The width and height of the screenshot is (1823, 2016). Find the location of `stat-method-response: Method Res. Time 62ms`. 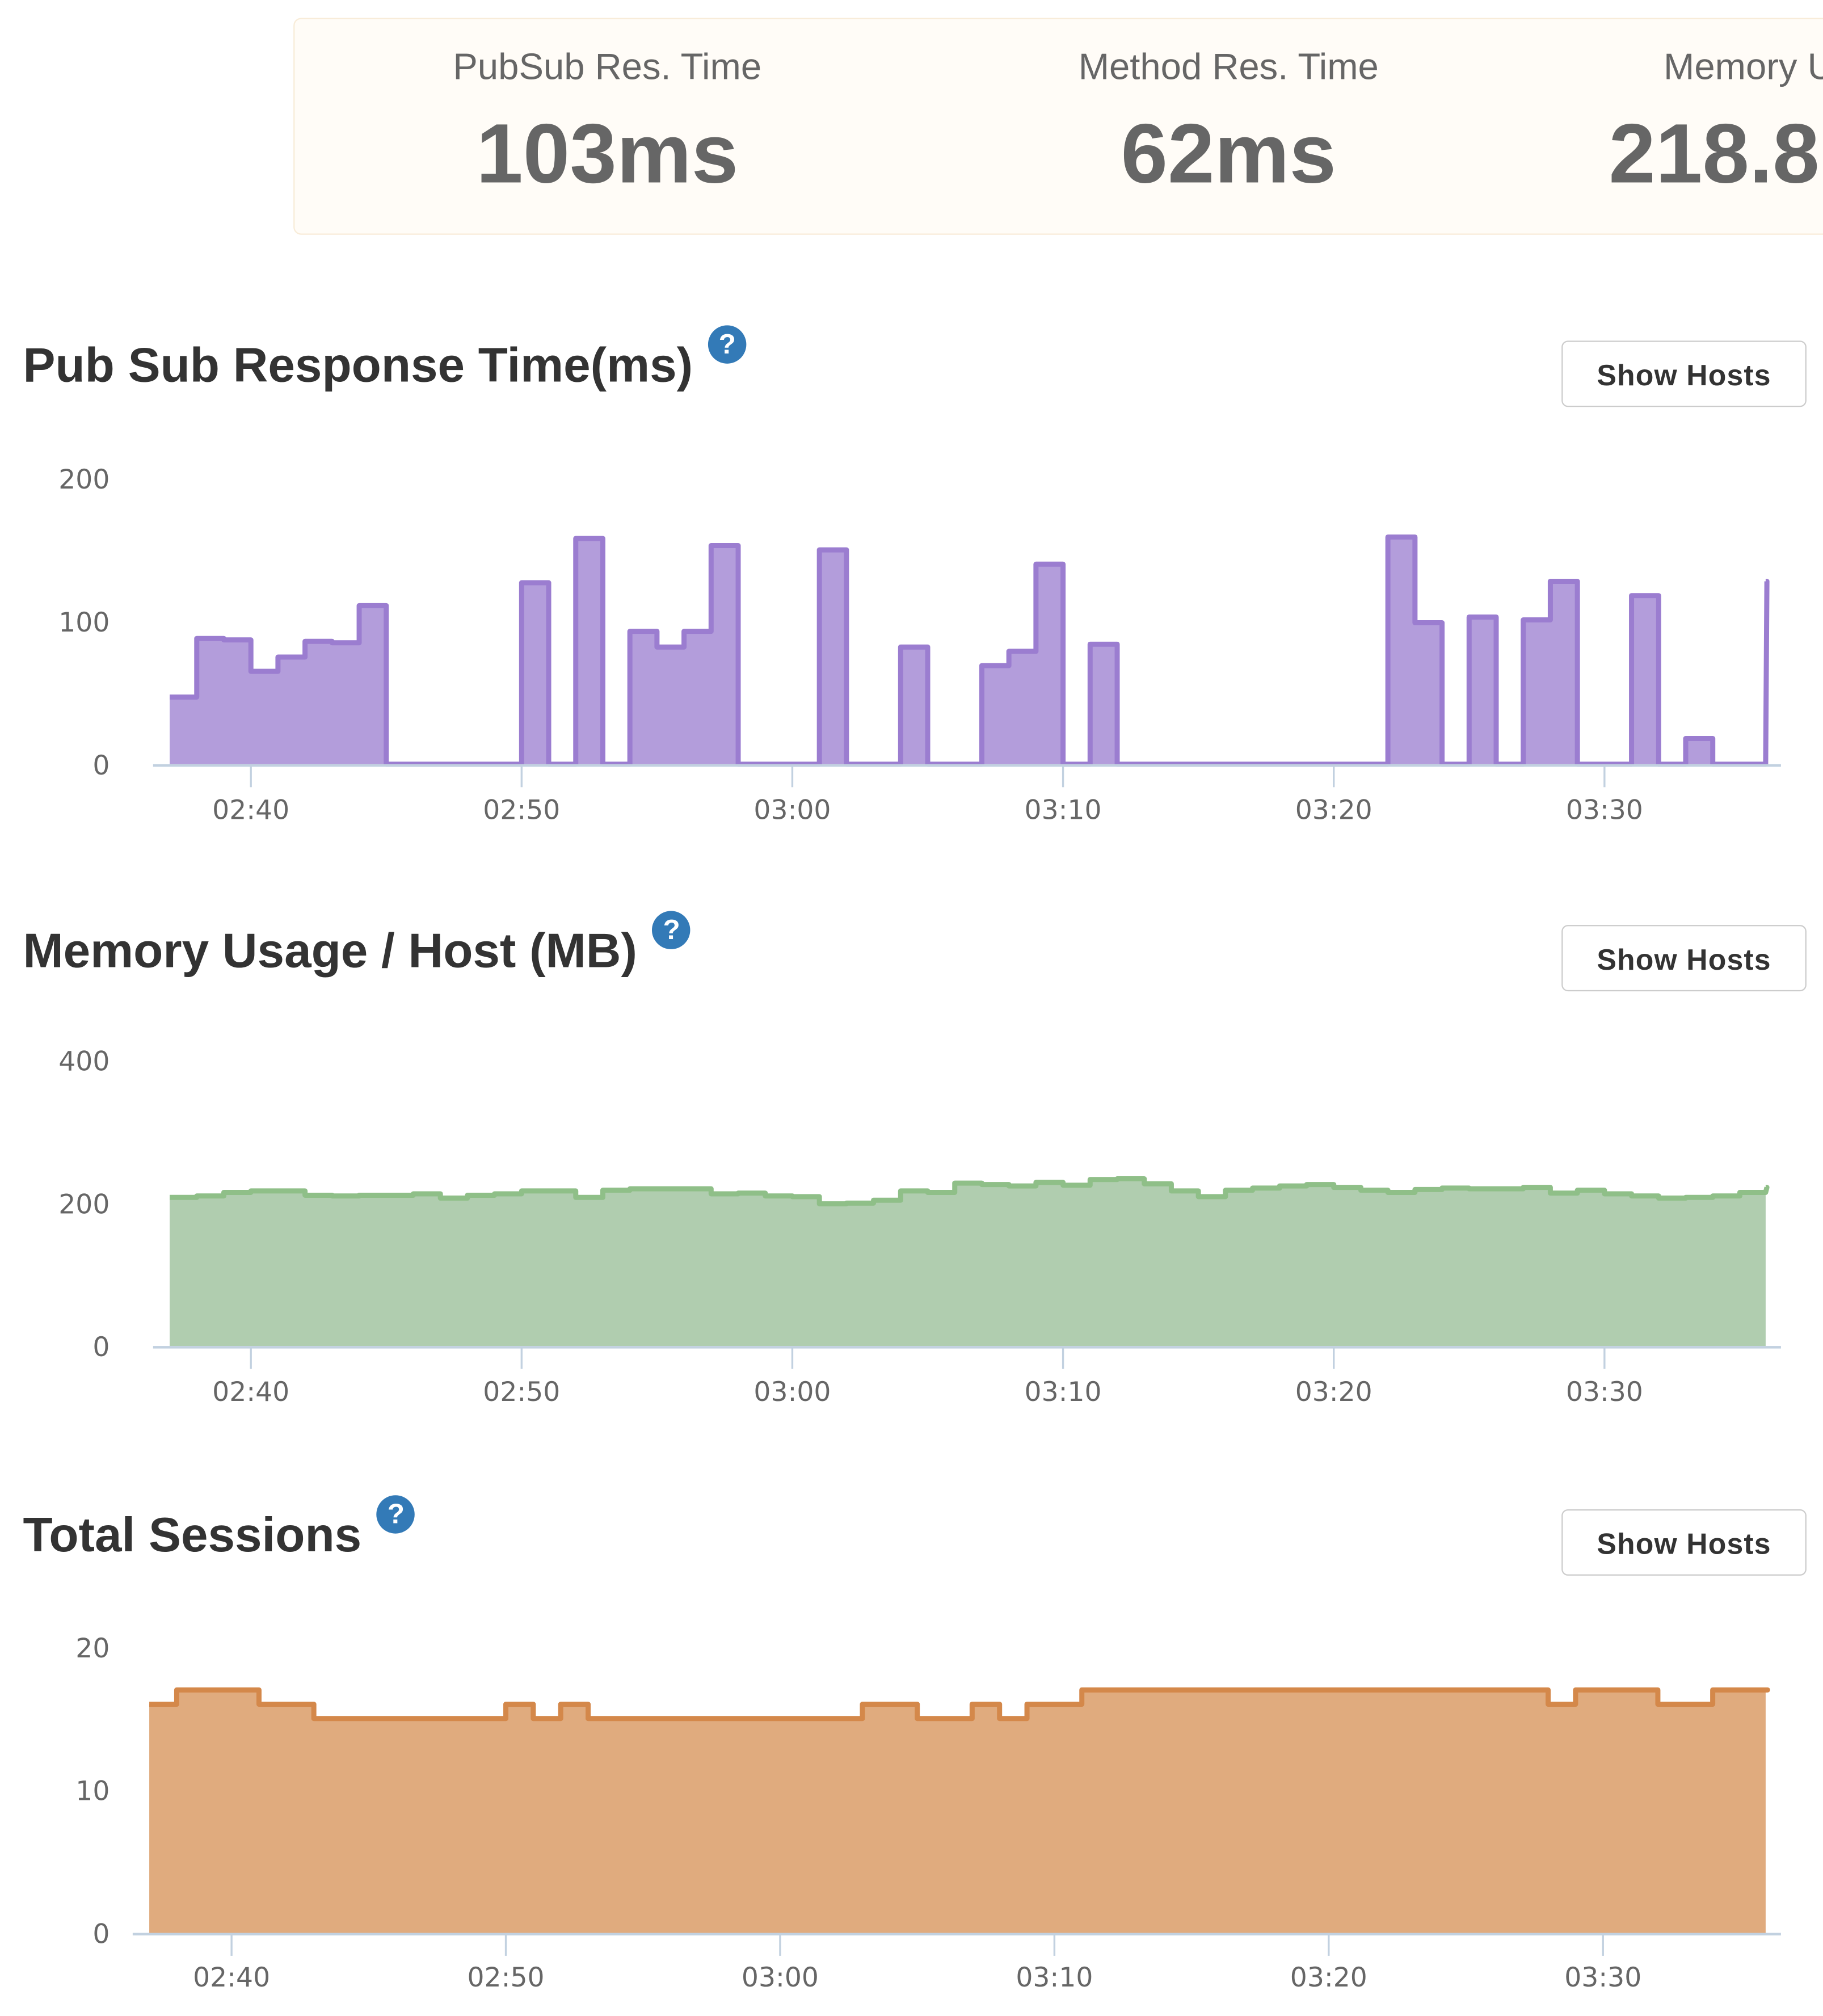

stat-method-response: Method Res. Time 62ms is located at coordinates (1228, 124).